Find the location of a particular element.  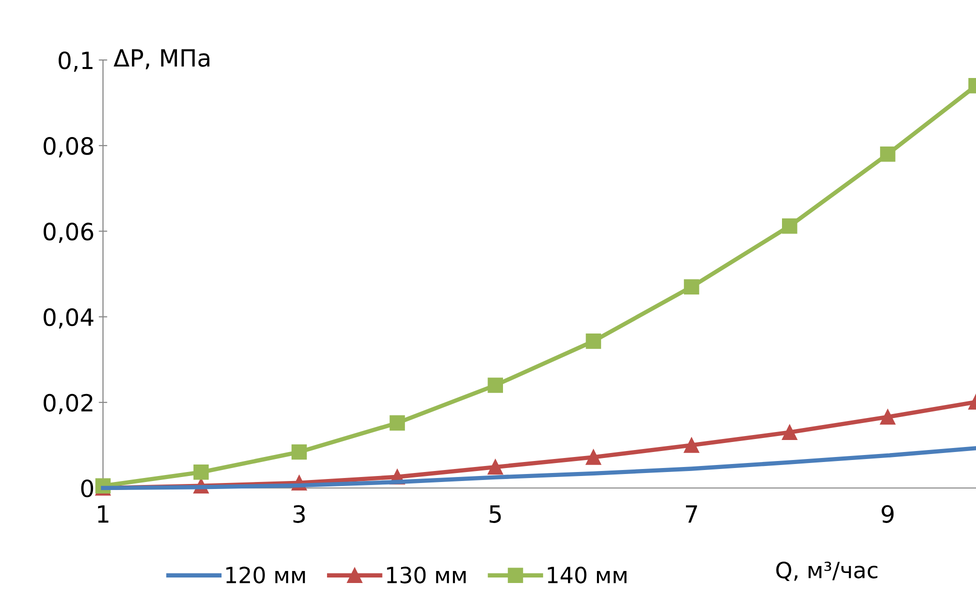

y-axis-title: ΔP, МПа is located at coordinates (162, 59).